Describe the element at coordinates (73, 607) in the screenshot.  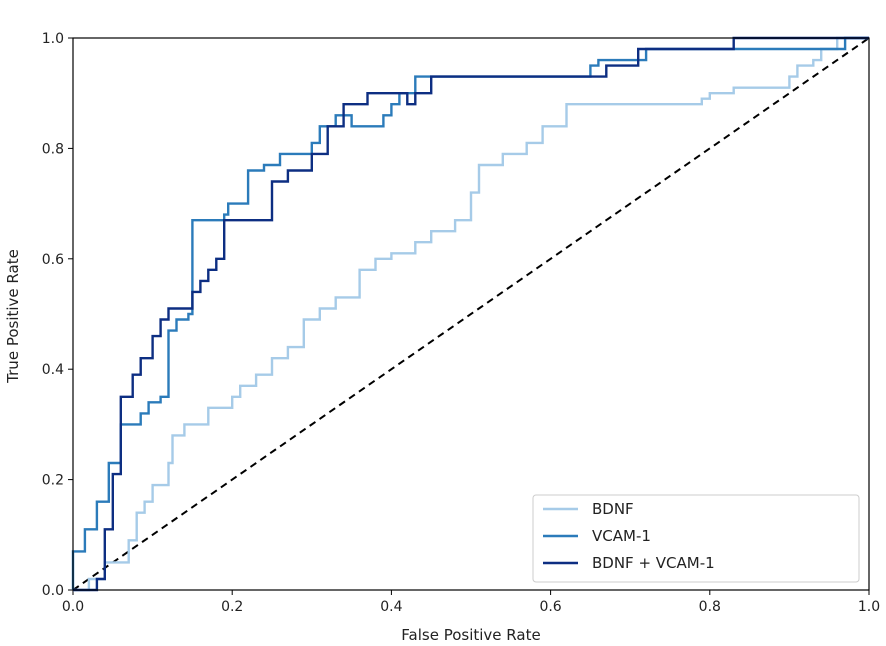
I see `x-tick-label: 0.0` at that location.